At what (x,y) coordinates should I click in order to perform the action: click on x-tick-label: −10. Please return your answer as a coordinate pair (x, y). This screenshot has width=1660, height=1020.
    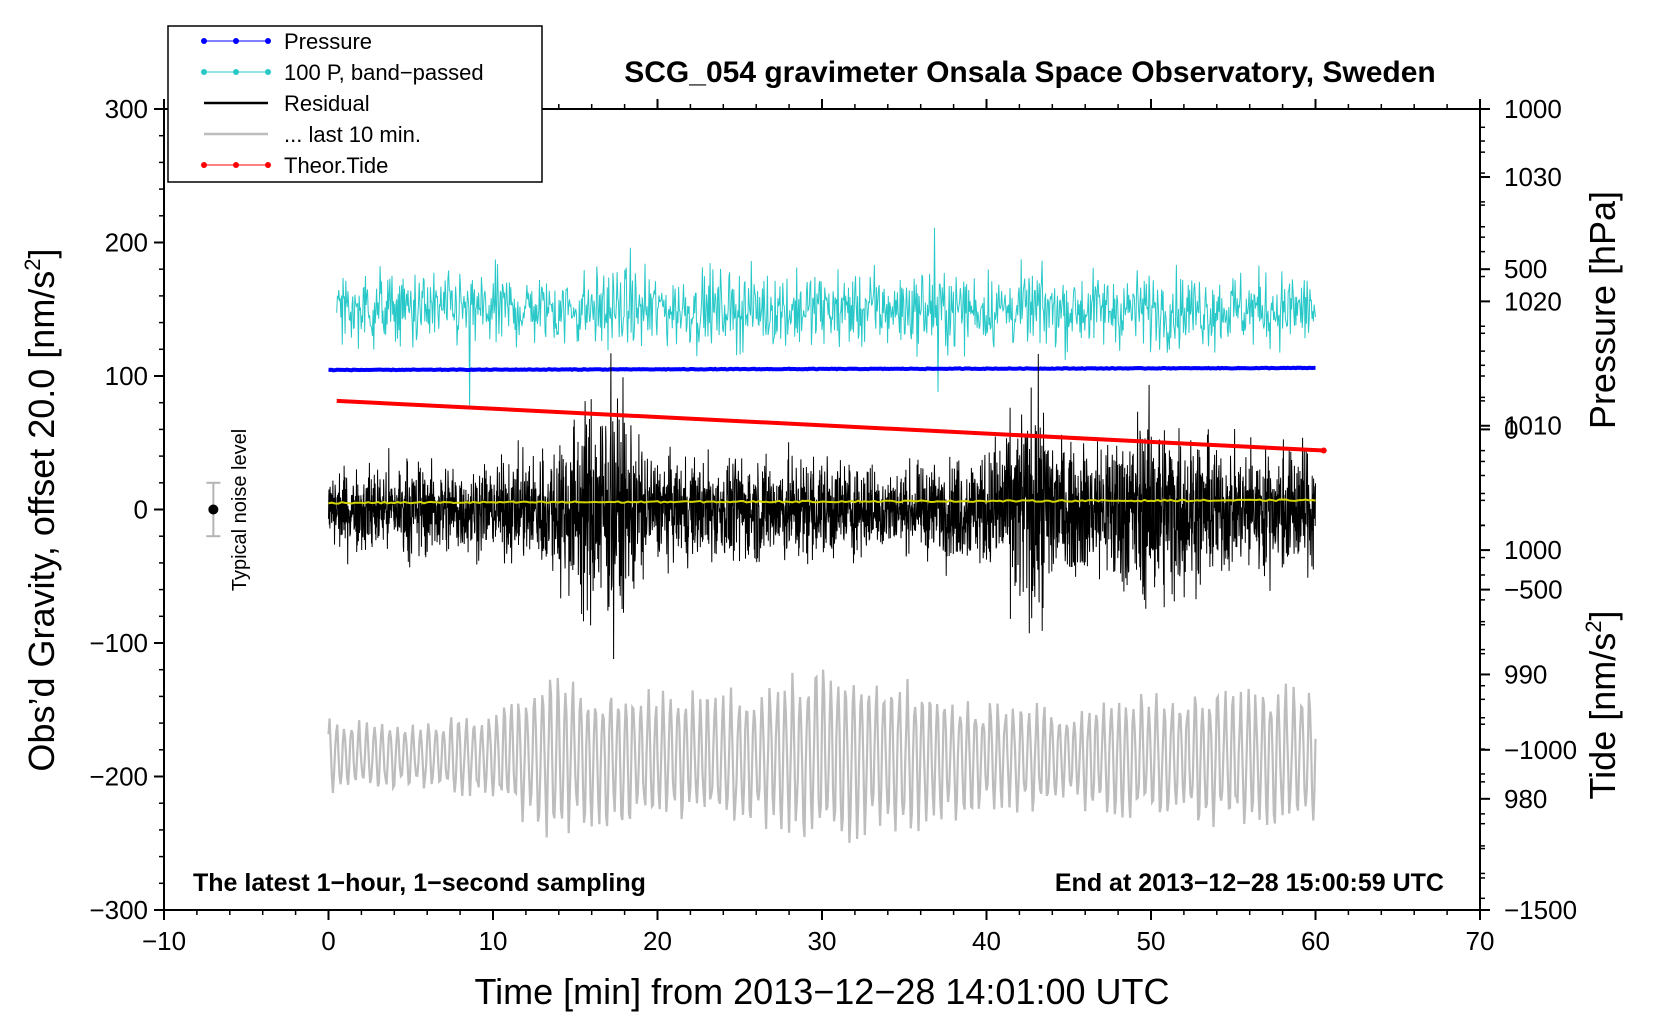
    Looking at the image, I should click on (164, 941).